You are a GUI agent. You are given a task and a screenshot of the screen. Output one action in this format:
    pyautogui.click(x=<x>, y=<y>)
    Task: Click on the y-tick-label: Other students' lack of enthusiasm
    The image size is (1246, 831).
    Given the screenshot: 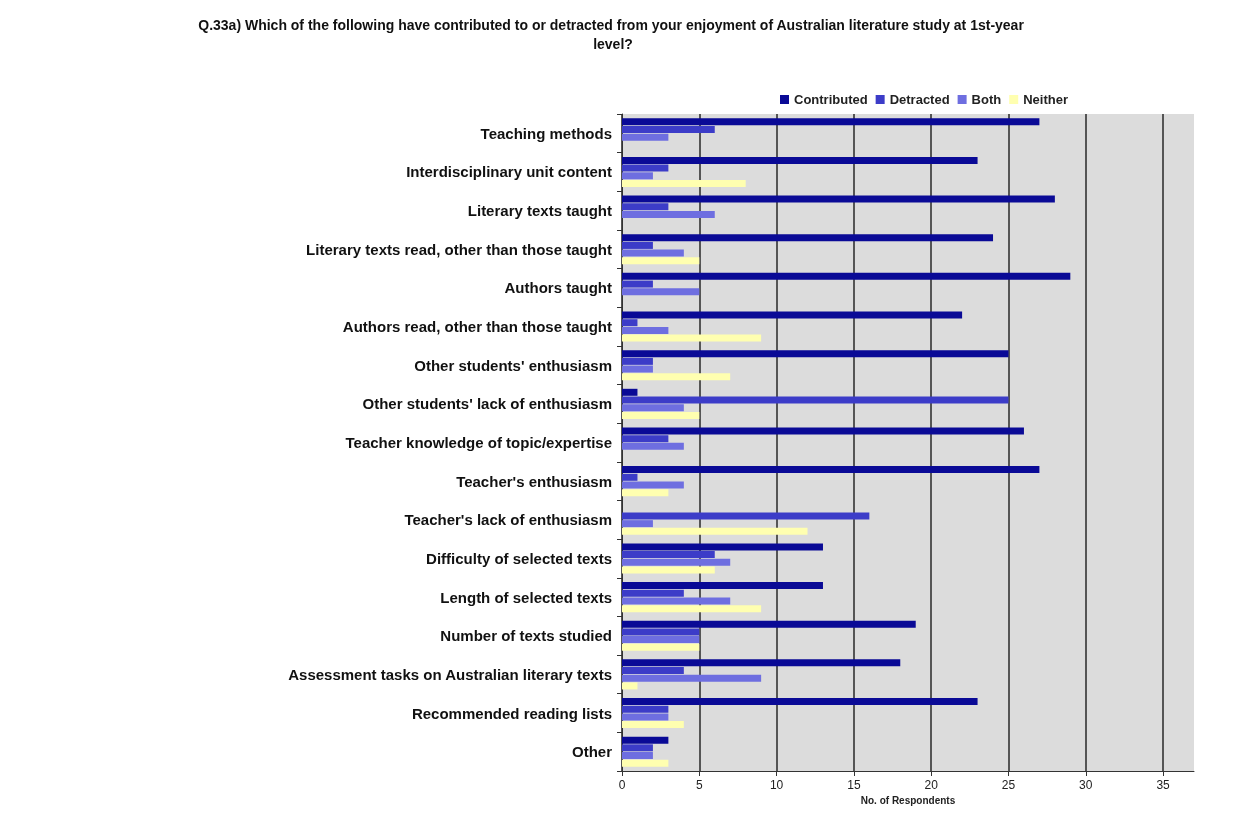 What is the action you would take?
    pyautogui.click(x=487, y=404)
    